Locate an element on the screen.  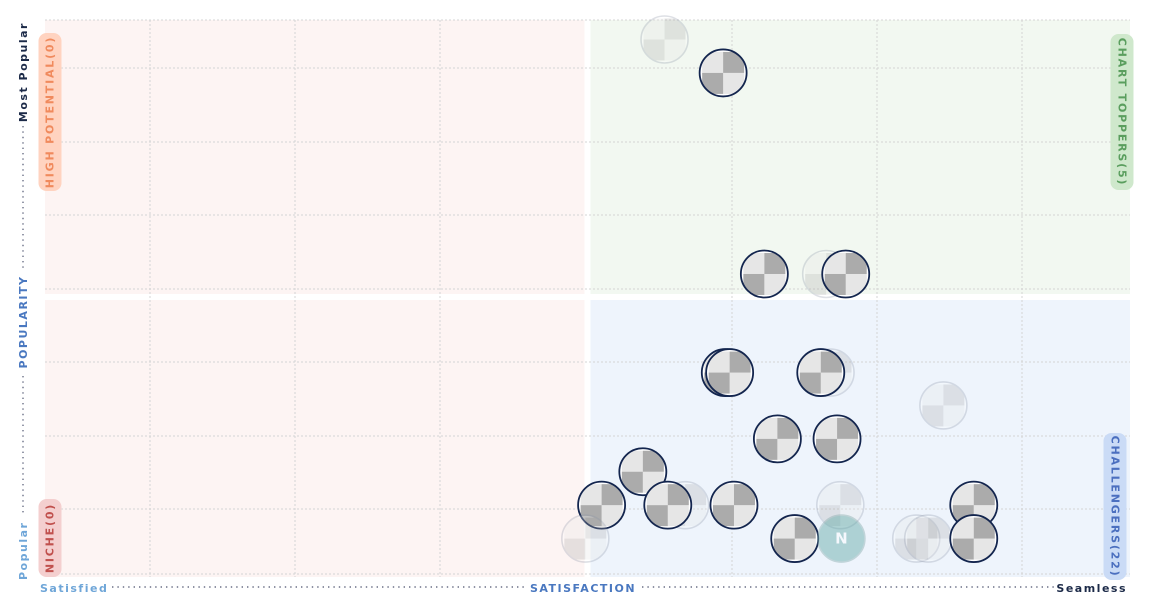
quadrant-label-high-potential: HIGH POTENTIAL(0) is located at coordinates (50, 112).